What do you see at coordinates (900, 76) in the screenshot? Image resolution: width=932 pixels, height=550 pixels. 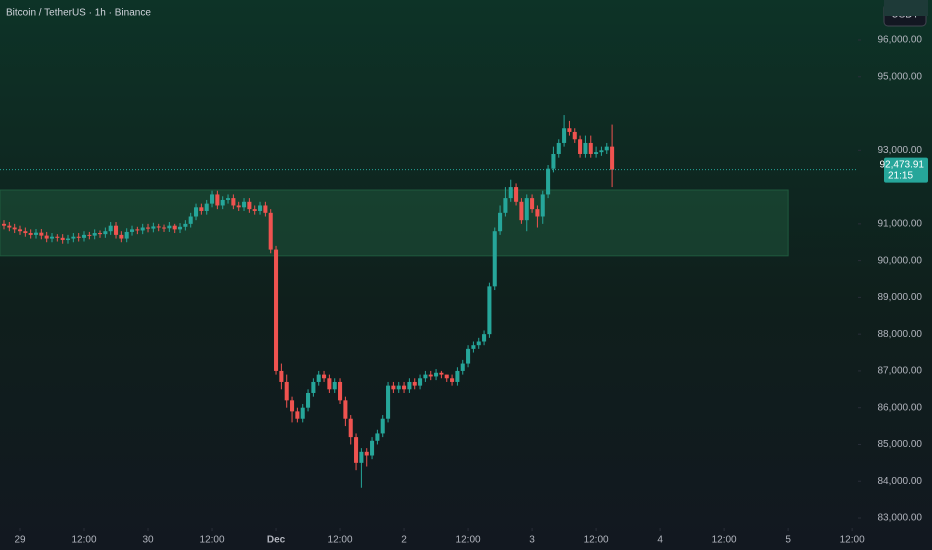 I see `y-tick-label: 95,000.00` at bounding box center [900, 76].